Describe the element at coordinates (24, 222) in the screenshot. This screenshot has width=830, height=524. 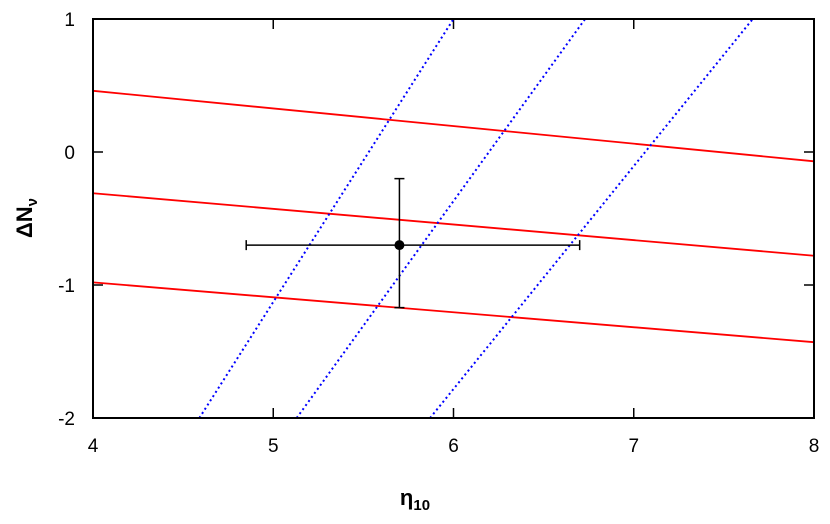
I see `y-label-main: ΔN` at that location.